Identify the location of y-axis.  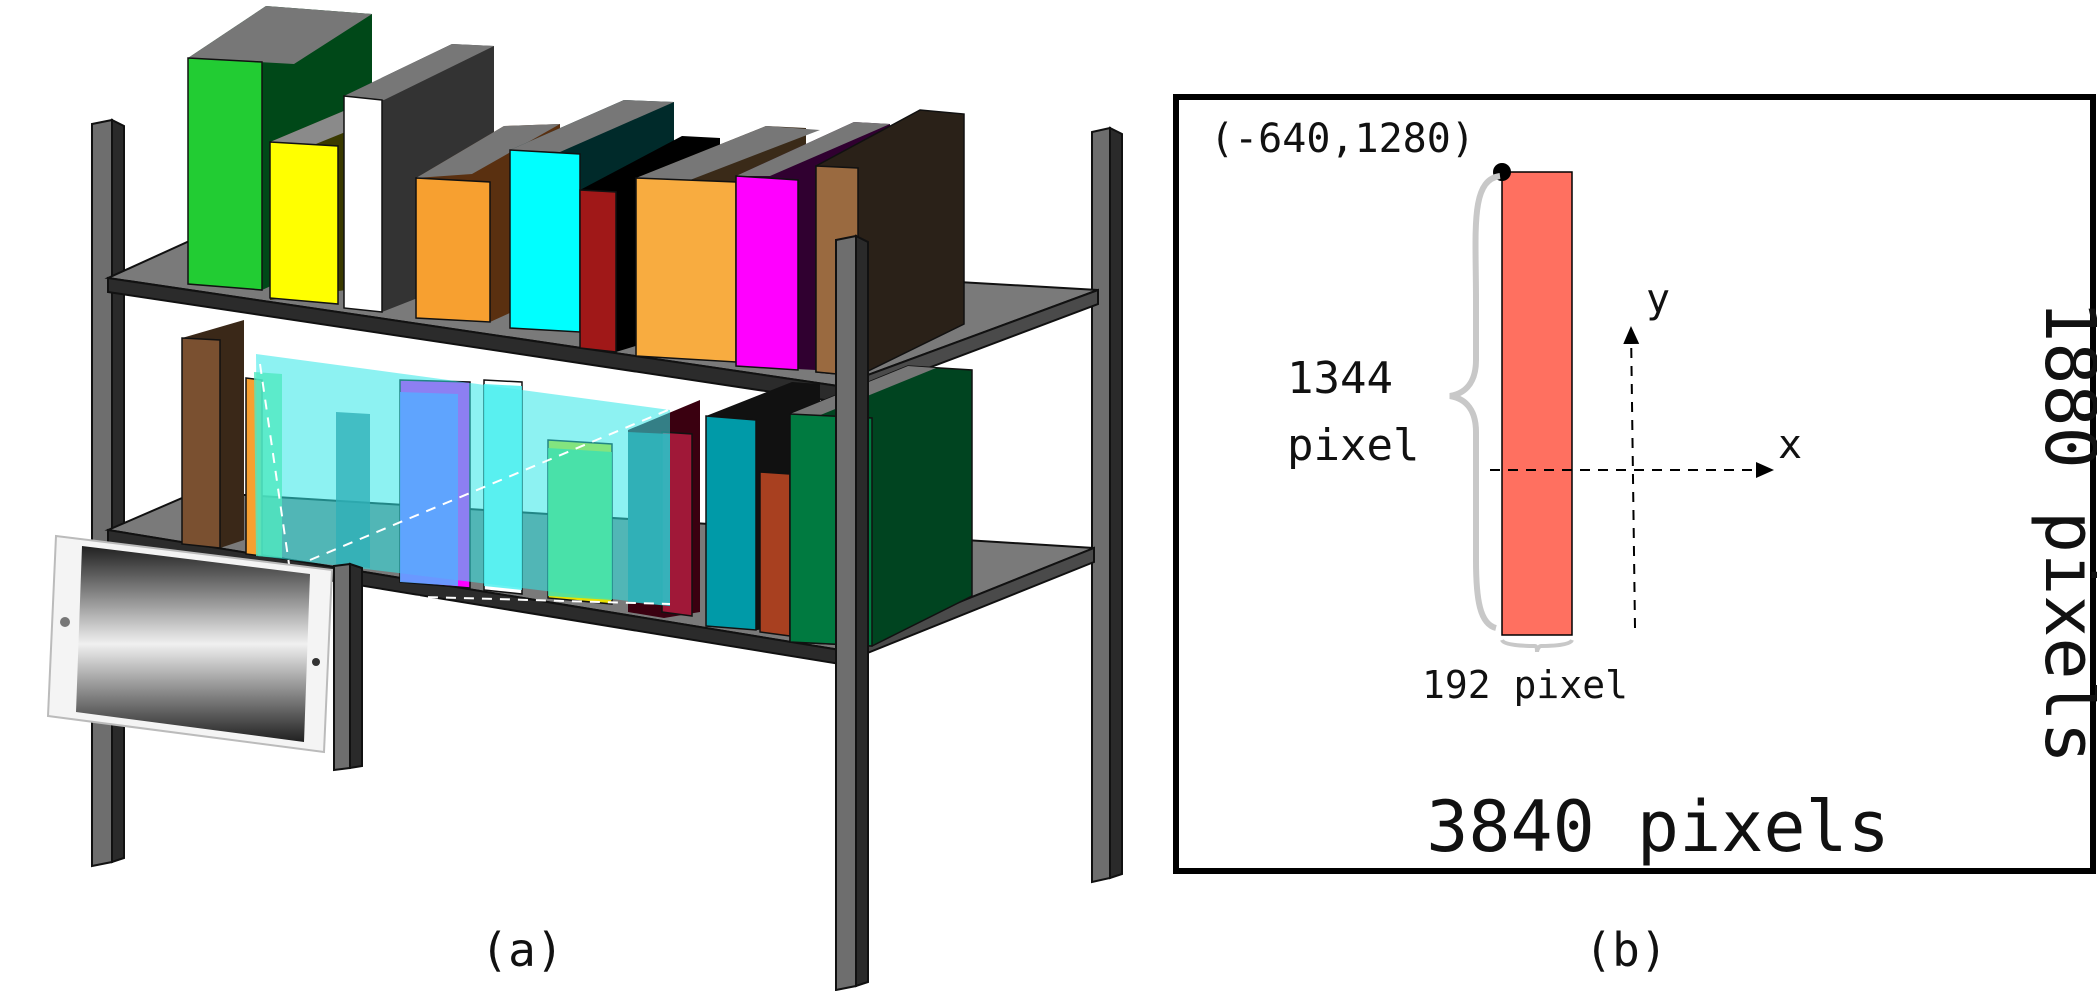
(1631, 477).